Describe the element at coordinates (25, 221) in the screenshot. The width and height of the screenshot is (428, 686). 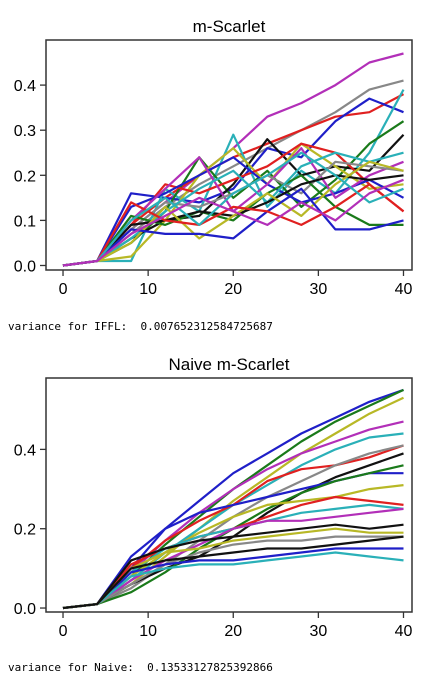
I see `y-tick-label-1: 0.1` at that location.